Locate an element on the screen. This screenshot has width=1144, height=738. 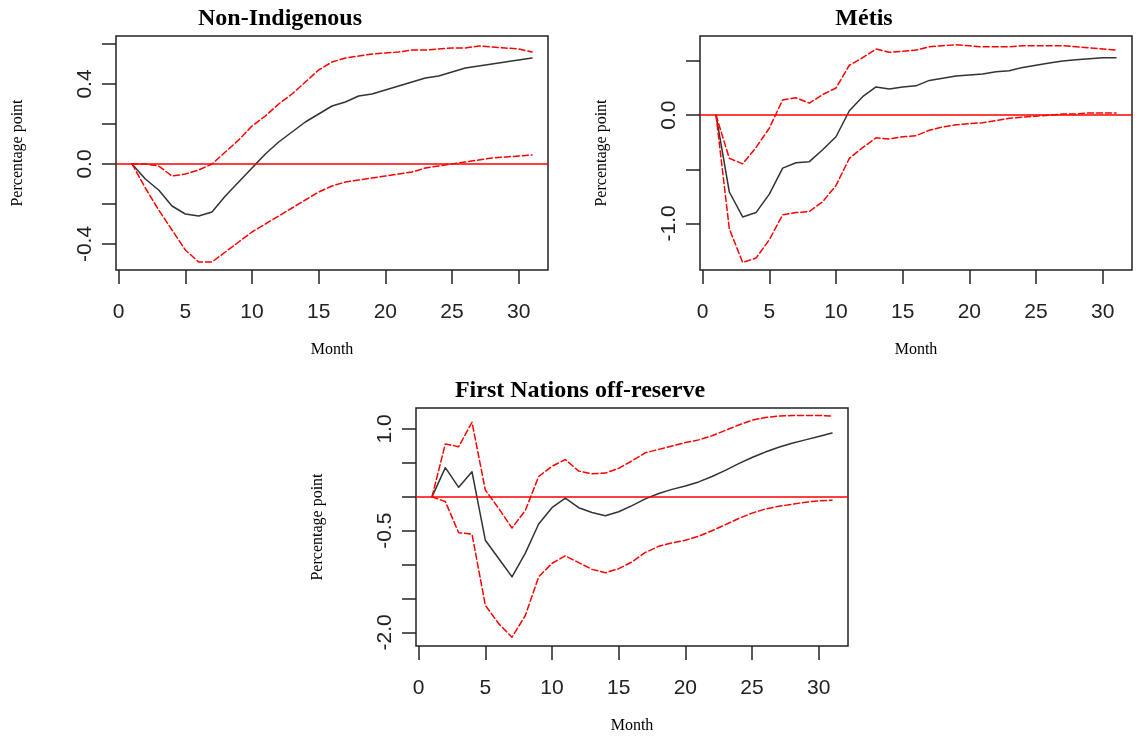
chart-title: Métis is located at coordinates (864, 17).